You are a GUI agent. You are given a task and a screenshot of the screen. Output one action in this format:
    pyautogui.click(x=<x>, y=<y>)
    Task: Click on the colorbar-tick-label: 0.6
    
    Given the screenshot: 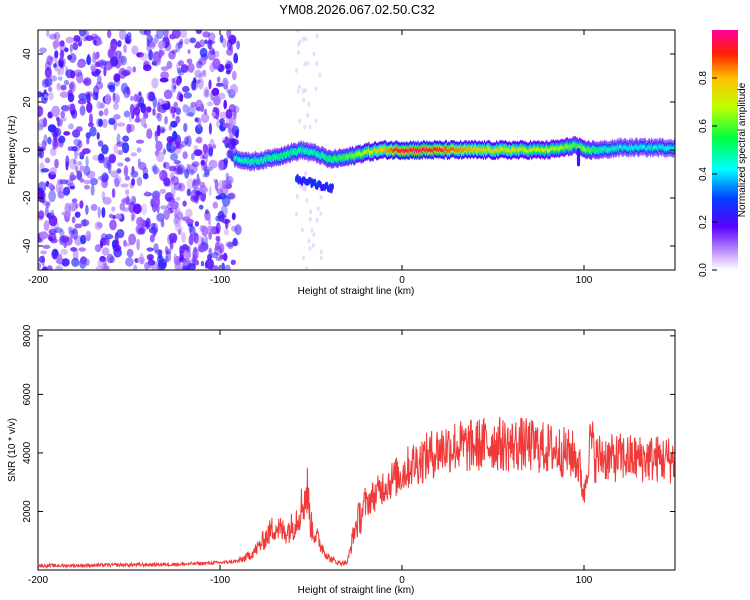 What is the action you would take?
    pyautogui.click(x=703, y=126)
    